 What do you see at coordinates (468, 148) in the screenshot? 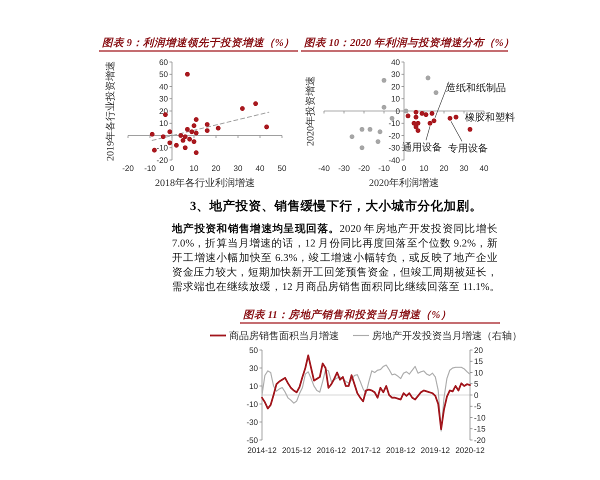
I see `annotation: 专用设备` at bounding box center [468, 148].